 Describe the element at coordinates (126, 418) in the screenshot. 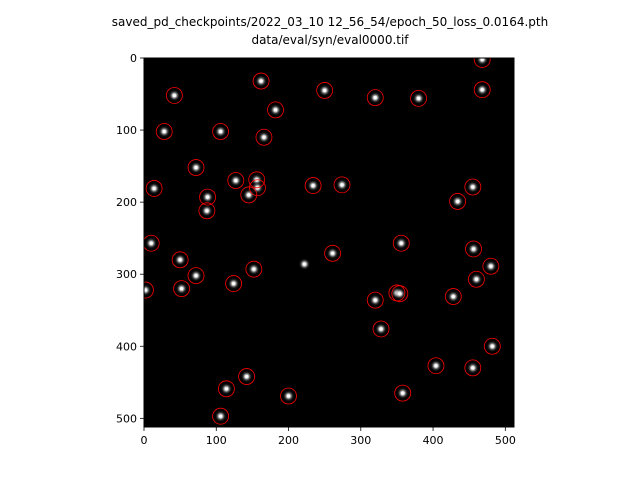

I see `y-tick-label-5: 500` at that location.